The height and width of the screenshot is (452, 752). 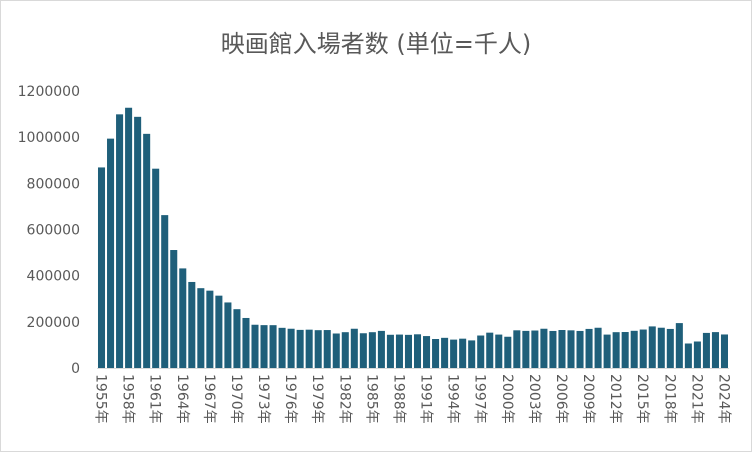 I want to click on x-tick-label: 2021年, so click(x=696, y=399).